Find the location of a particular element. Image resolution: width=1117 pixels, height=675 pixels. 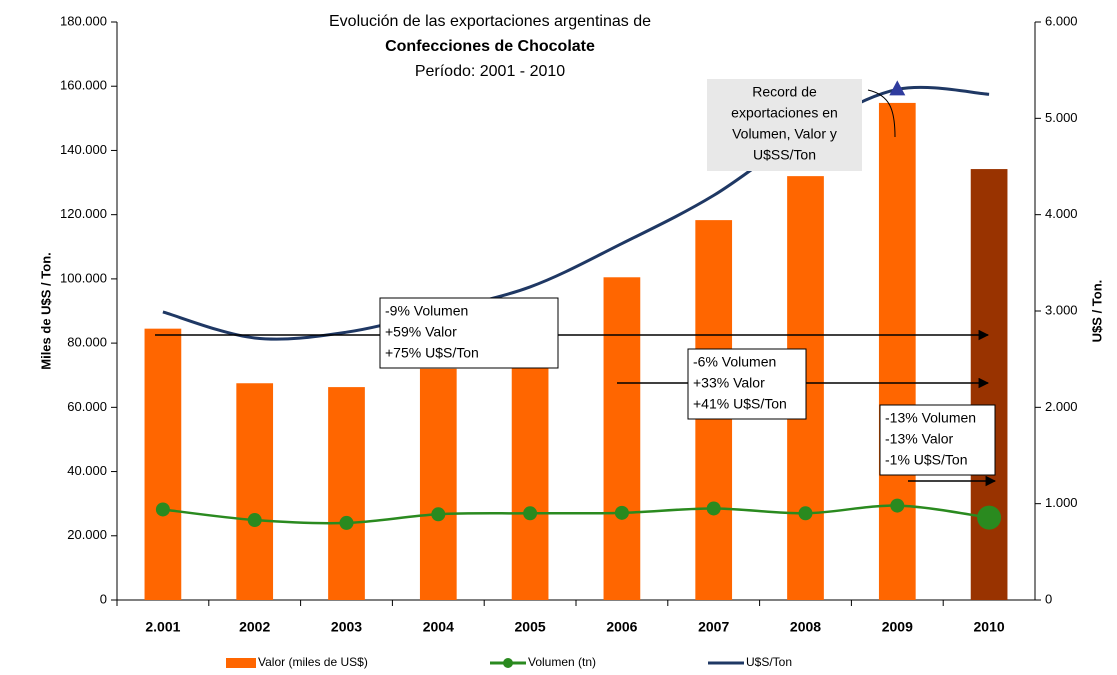

annotation-text: -6% Volumen is located at coordinates (734, 362).